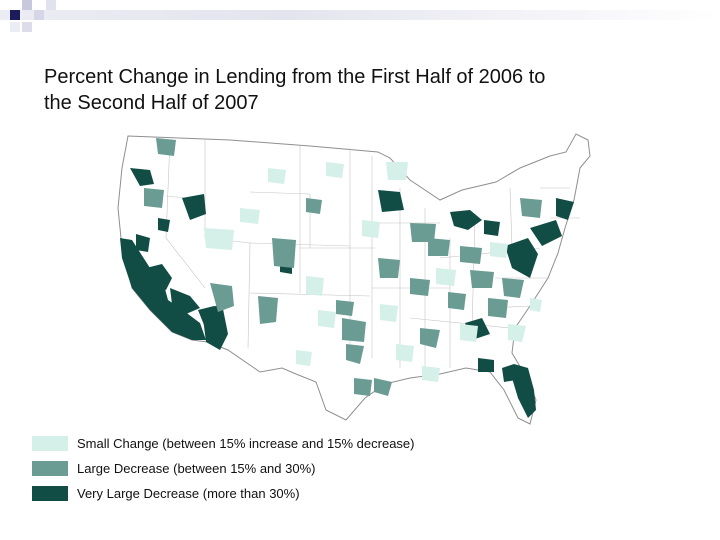 The width and height of the screenshot is (720, 540). I want to click on legend-swatch-very-large-decrease, so click(50, 493).